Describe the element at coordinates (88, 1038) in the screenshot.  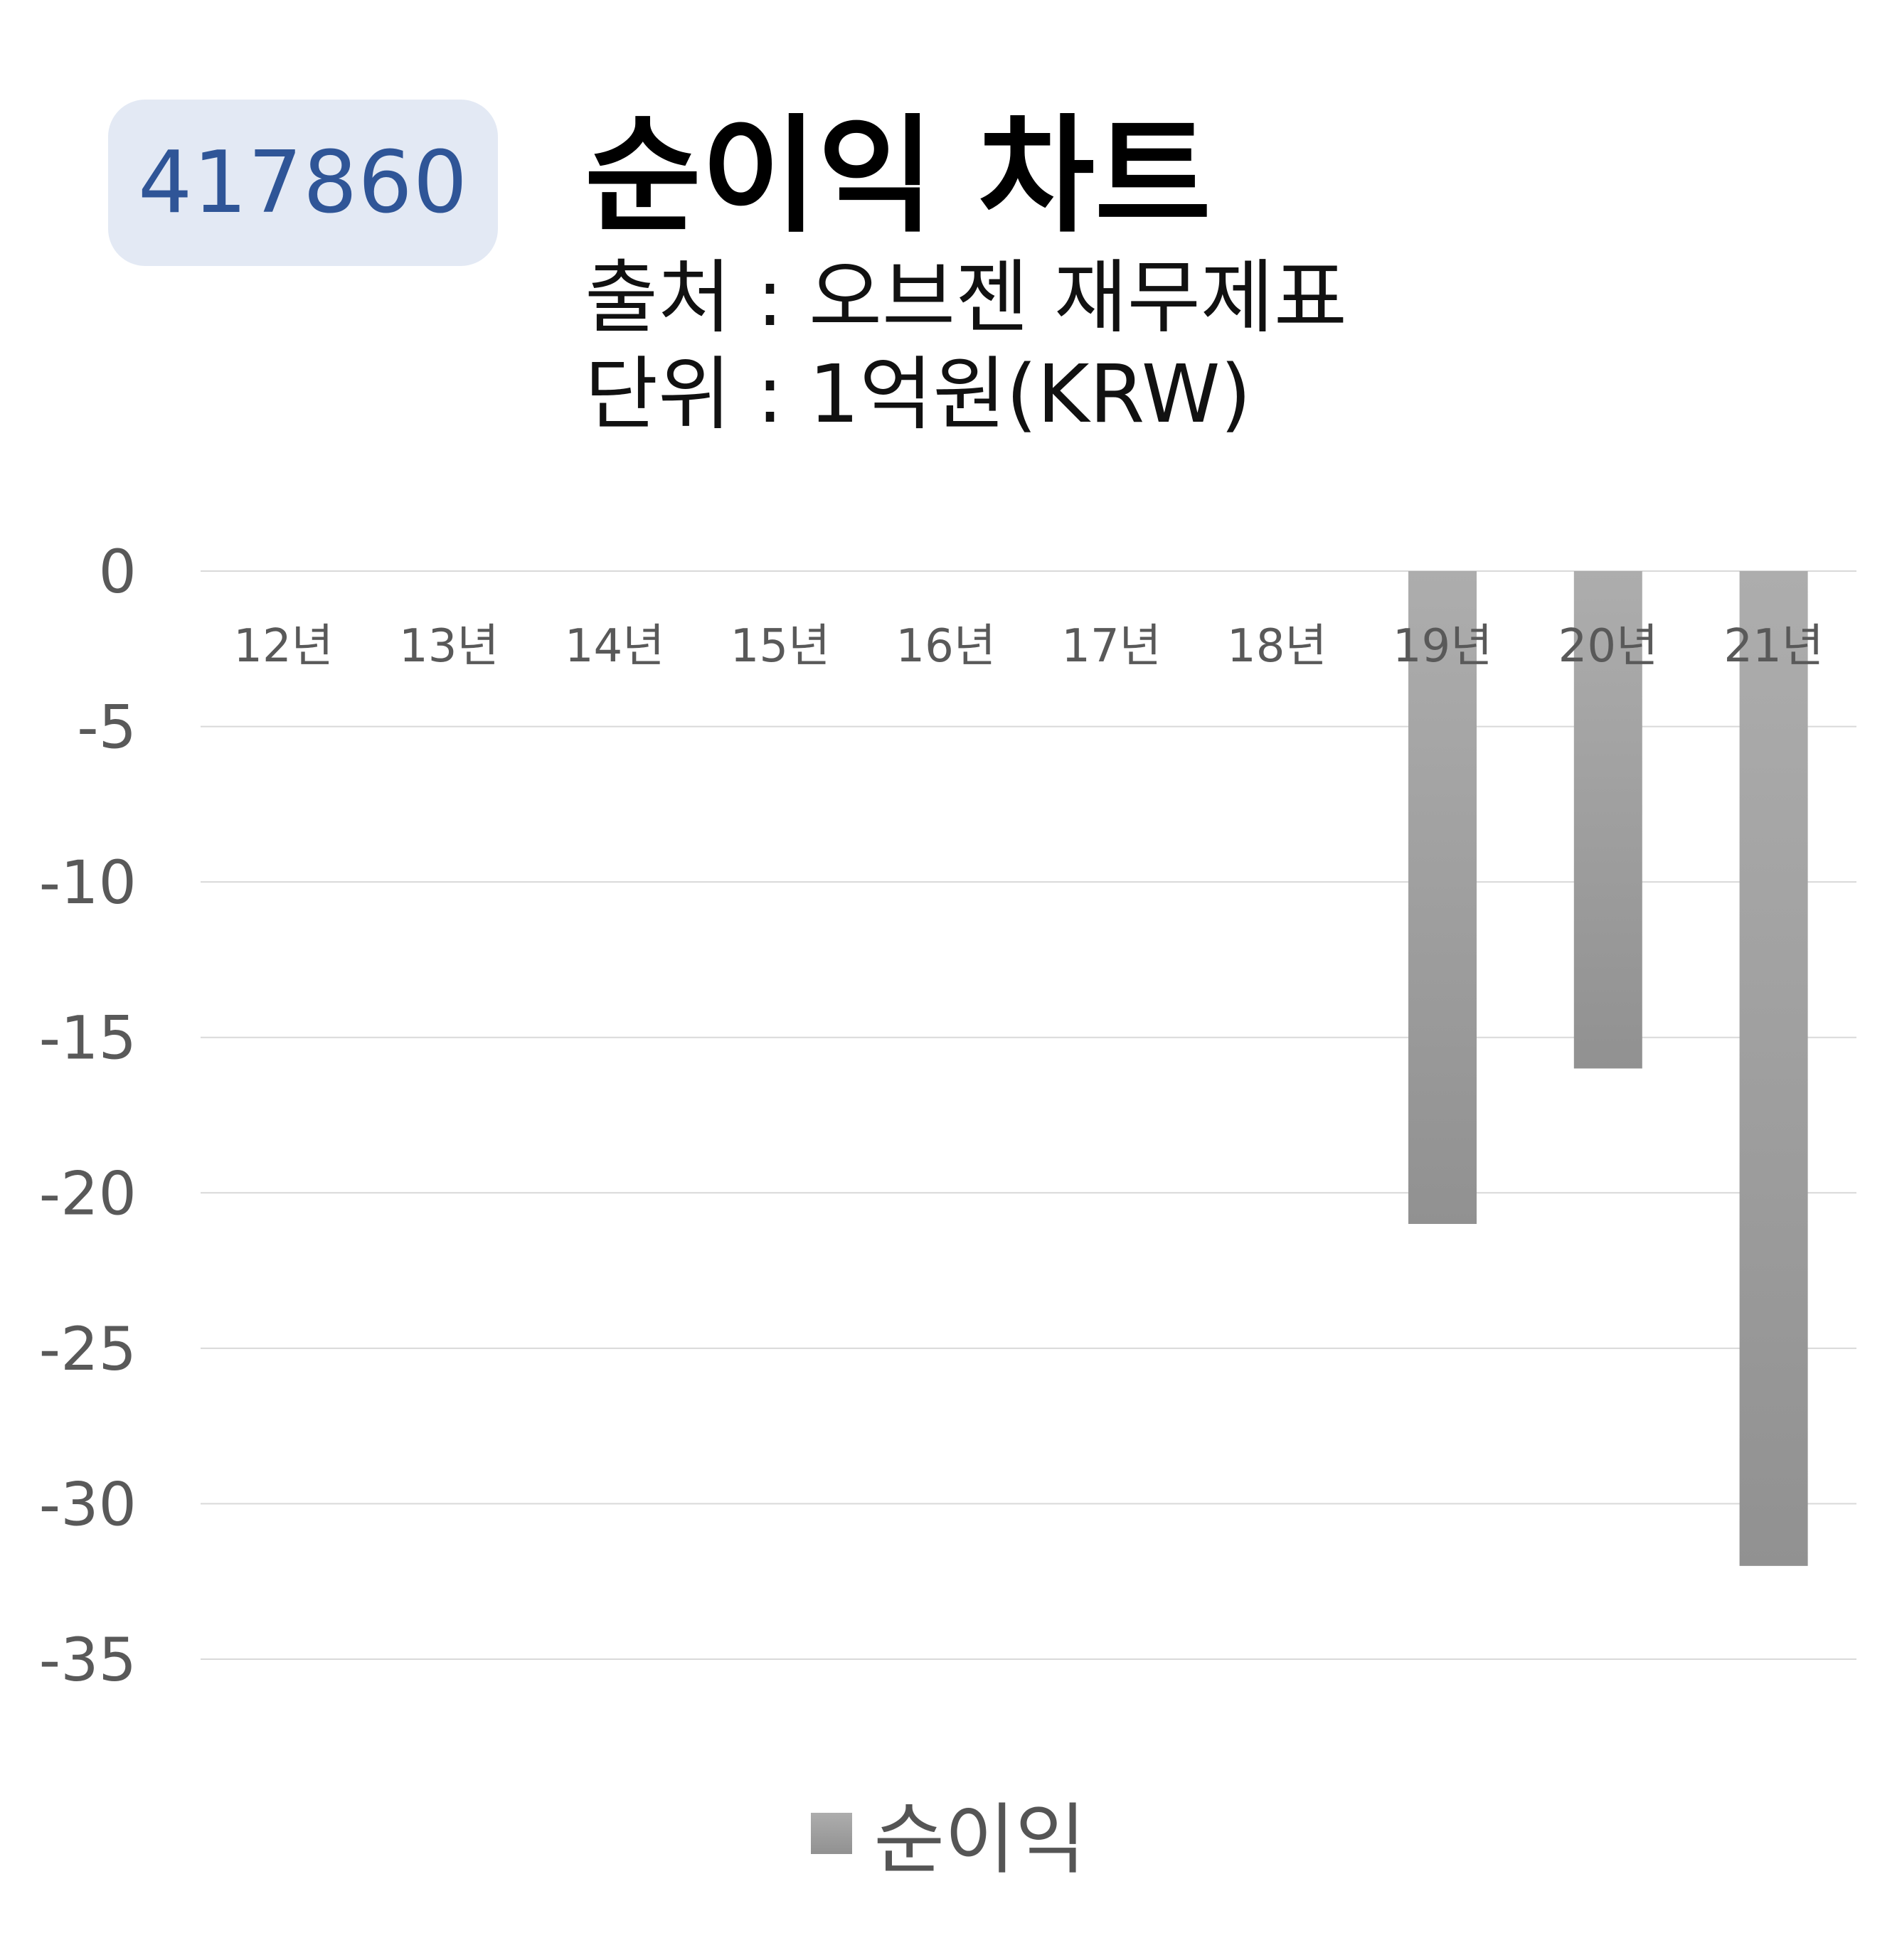
I see `y-tick-label: -15` at that location.